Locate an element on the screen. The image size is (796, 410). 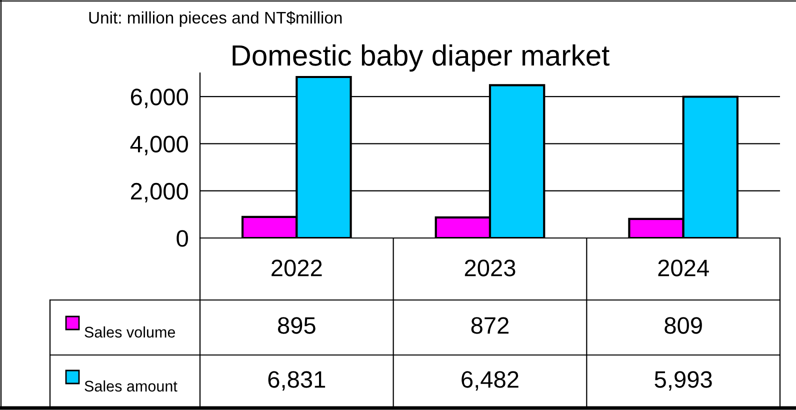
legend-label: Sales volume is located at coordinates (130, 332).